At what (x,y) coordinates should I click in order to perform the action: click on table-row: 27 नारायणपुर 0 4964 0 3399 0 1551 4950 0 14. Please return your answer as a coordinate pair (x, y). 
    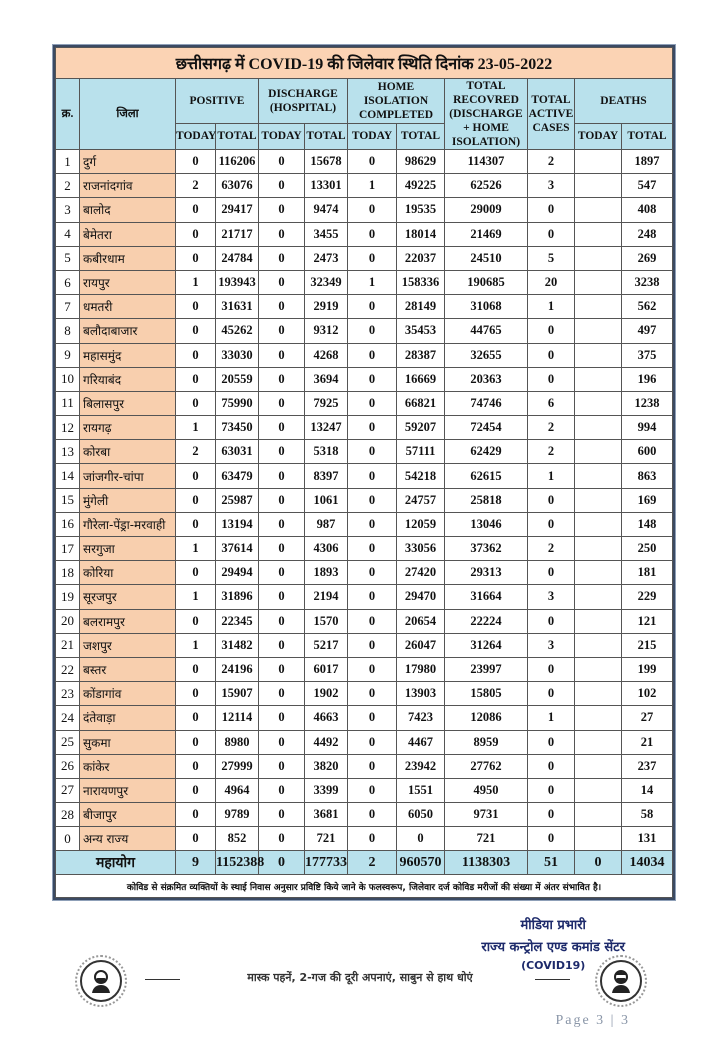
    Looking at the image, I should click on (364, 790).